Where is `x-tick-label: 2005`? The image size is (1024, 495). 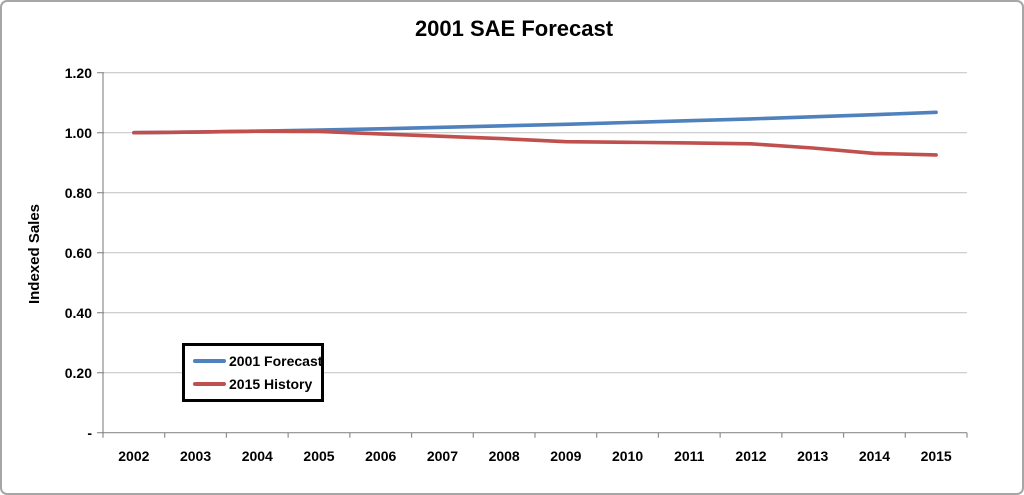
x-tick-label: 2005 is located at coordinates (319, 456).